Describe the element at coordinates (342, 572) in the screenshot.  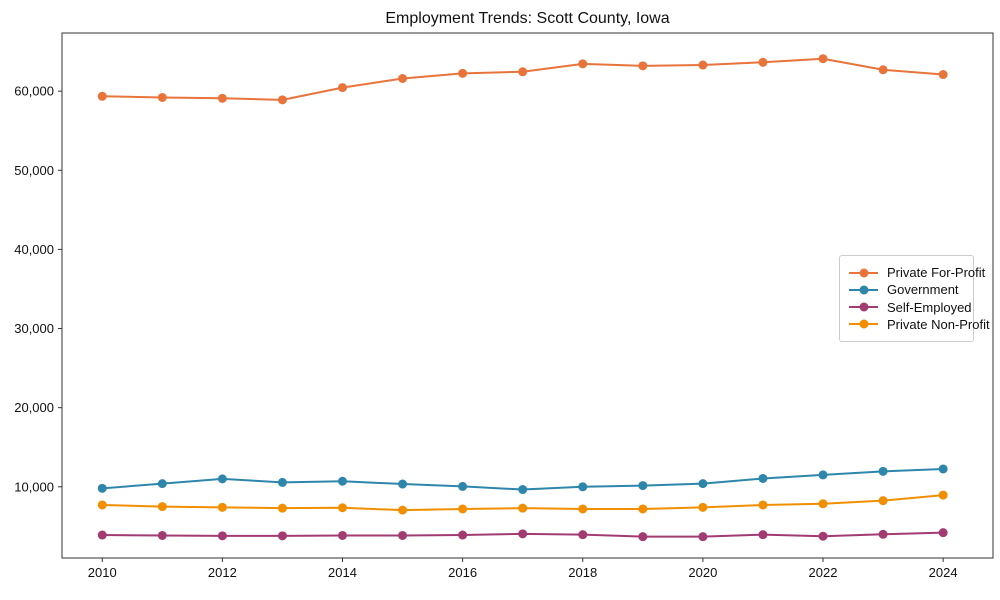
I see `x-tick-label: 2014` at that location.